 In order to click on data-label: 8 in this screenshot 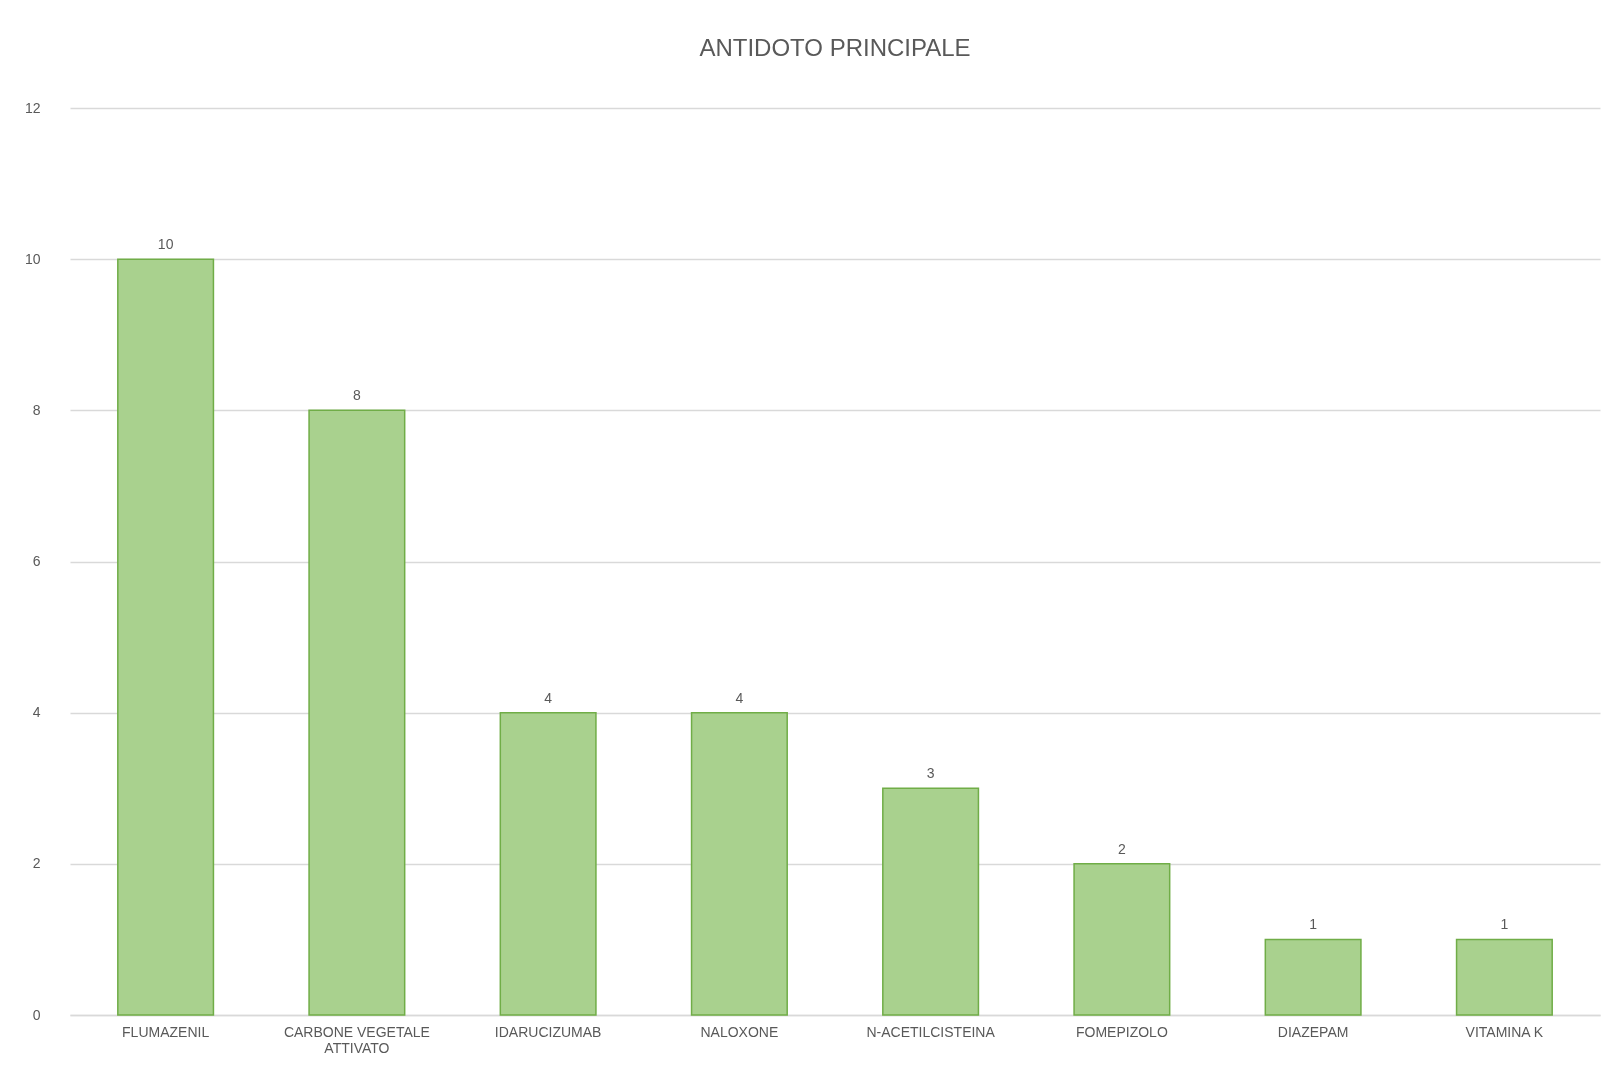, I will do `click(356, 395)`.